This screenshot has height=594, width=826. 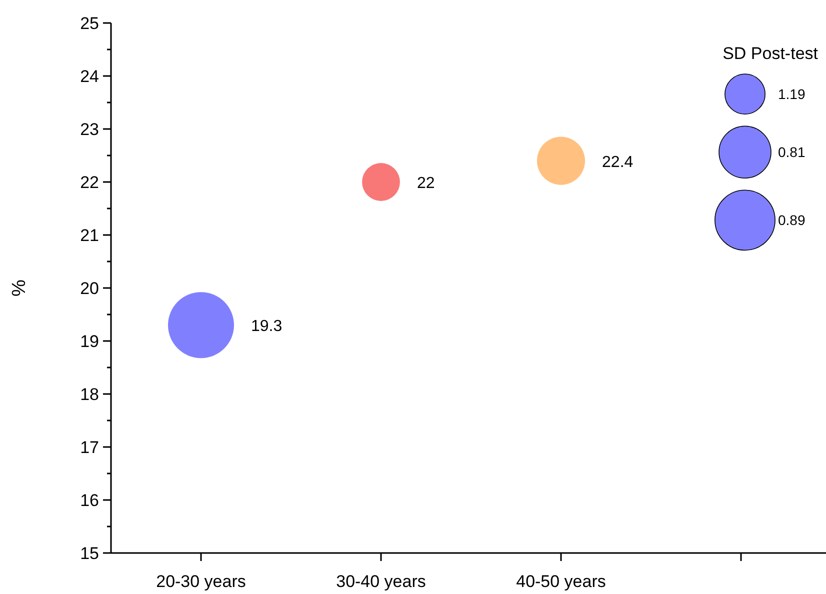 What do you see at coordinates (89, 500) in the screenshot?
I see `y-tick-label: 16` at bounding box center [89, 500].